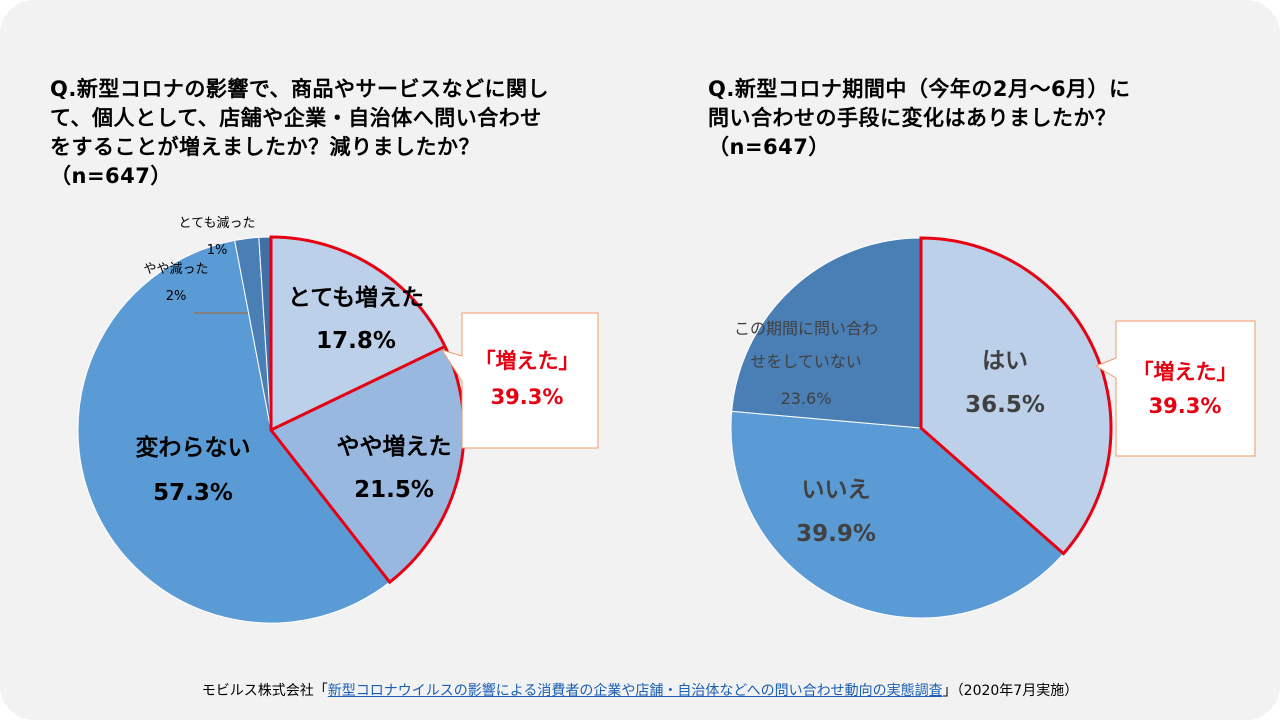 The image size is (1280, 720). What do you see at coordinates (193, 493) in the screenshot?
I see `left-pie-value-3: 57.3%` at bounding box center [193, 493].